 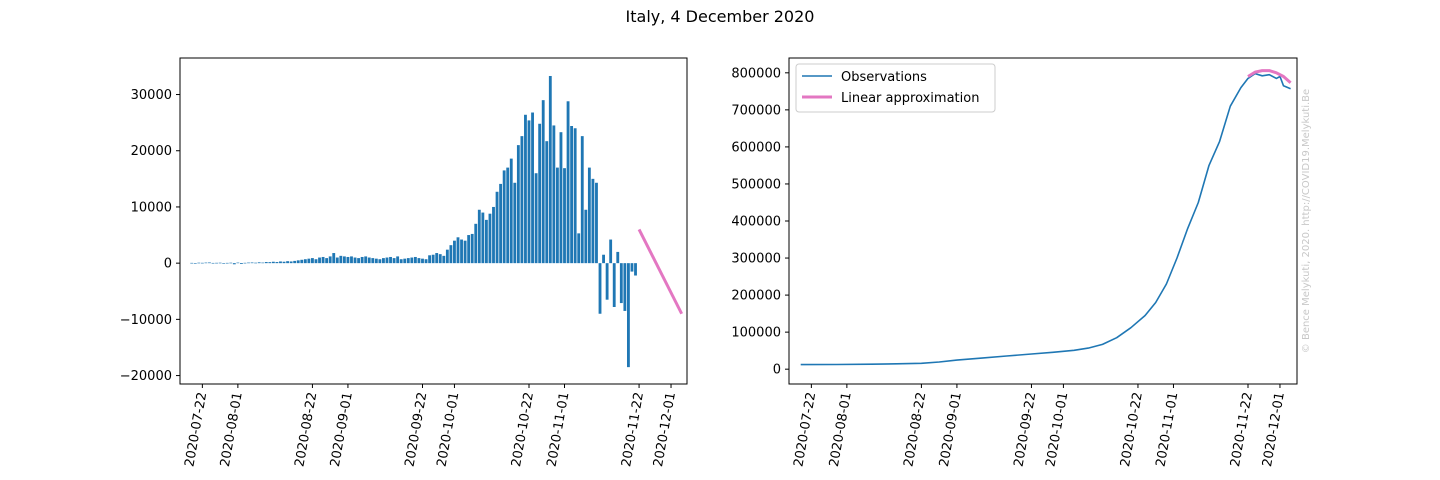 What do you see at coordinates (146, 320) in the screenshot?
I see `left-ytick-label: −10000` at bounding box center [146, 320].